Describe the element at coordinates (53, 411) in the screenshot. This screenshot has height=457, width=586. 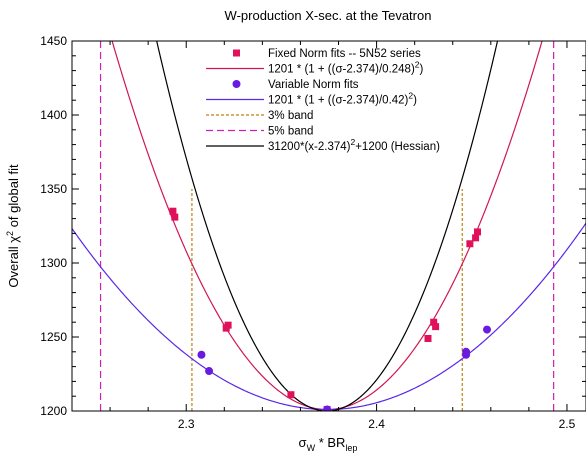
I see `y-tick-label: 1200` at that location.